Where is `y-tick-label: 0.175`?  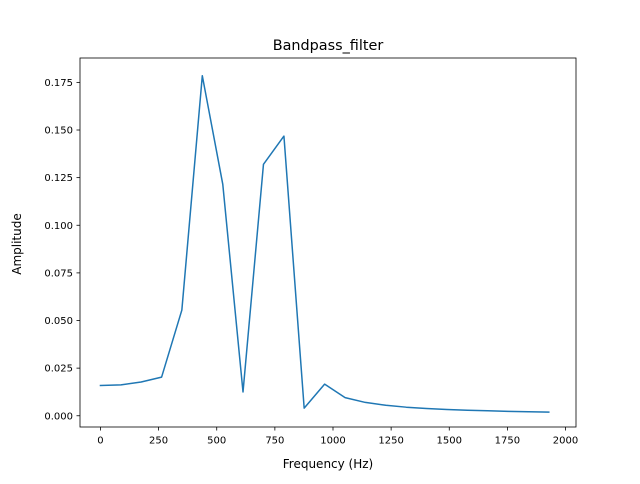 y-tick-label: 0.175 is located at coordinates (58, 83).